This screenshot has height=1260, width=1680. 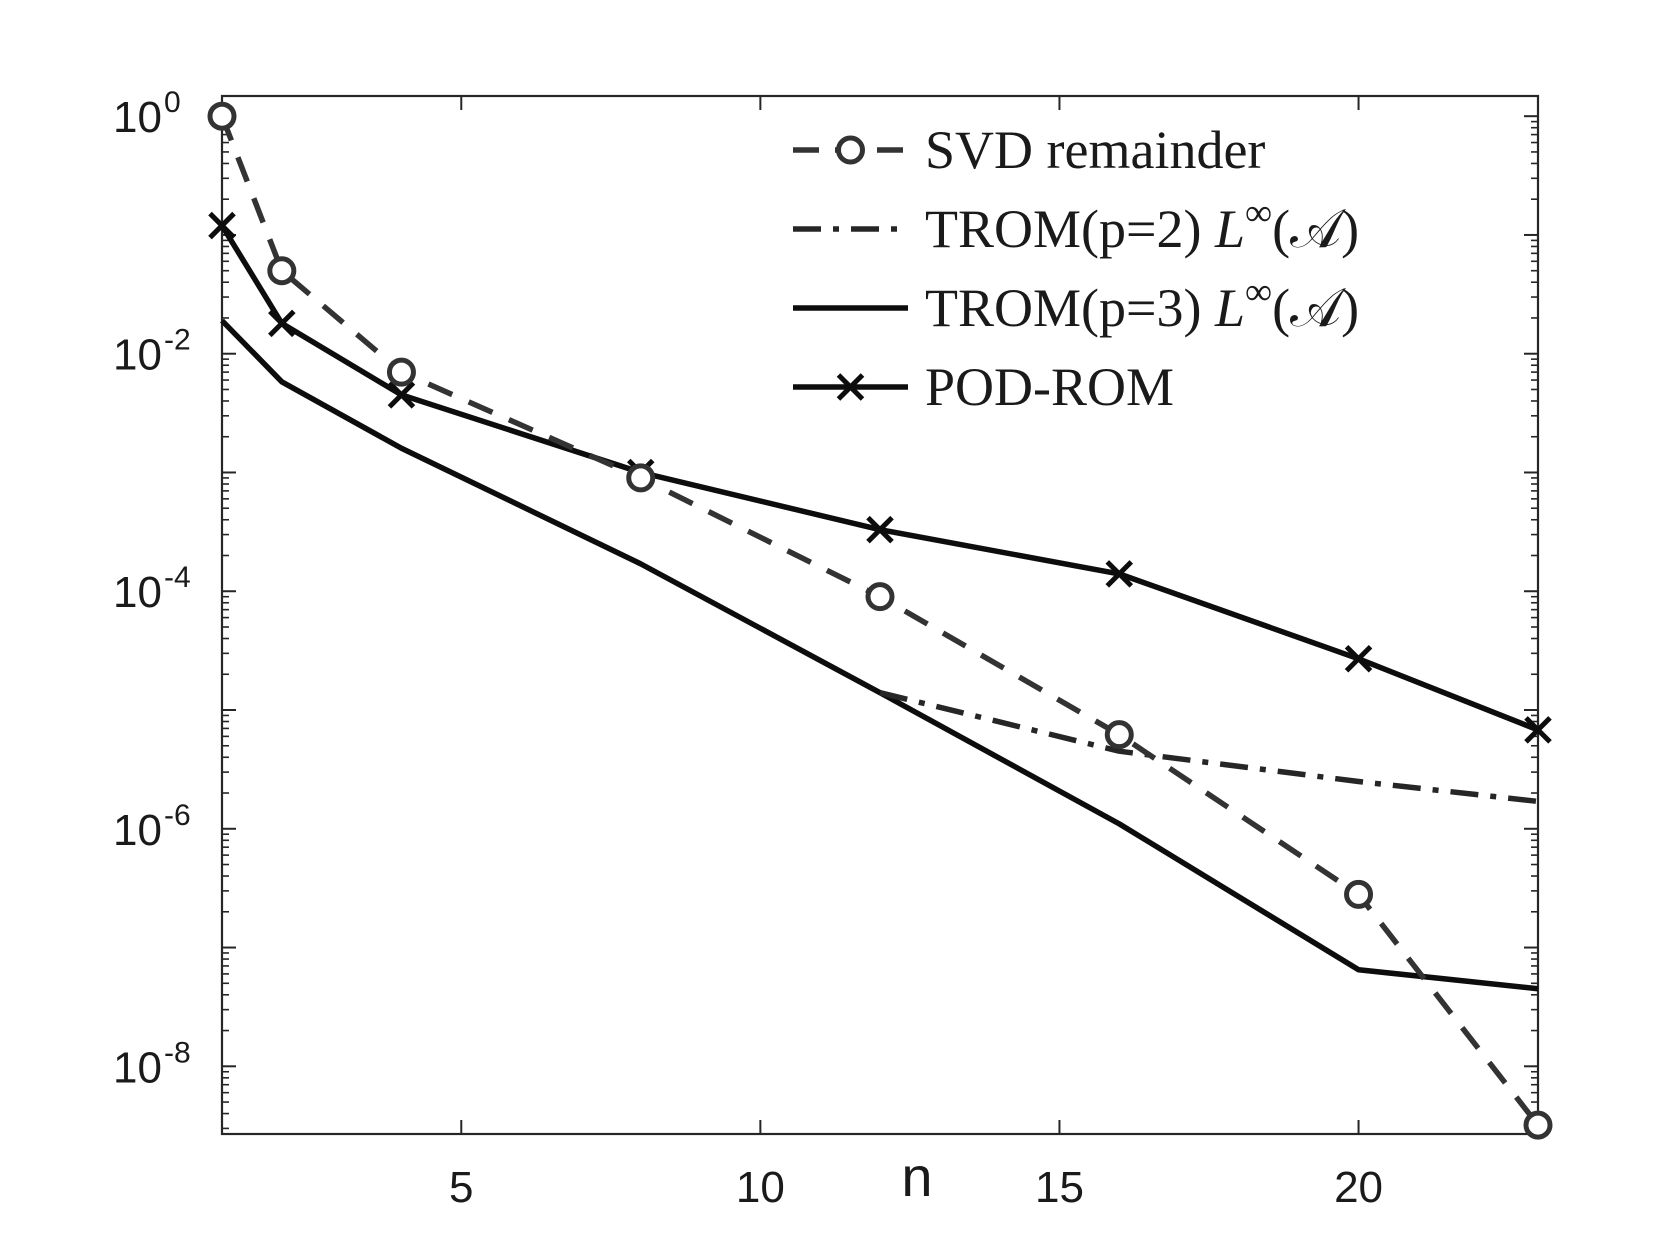 I want to click on x-axis-label: n, so click(x=916, y=1176).